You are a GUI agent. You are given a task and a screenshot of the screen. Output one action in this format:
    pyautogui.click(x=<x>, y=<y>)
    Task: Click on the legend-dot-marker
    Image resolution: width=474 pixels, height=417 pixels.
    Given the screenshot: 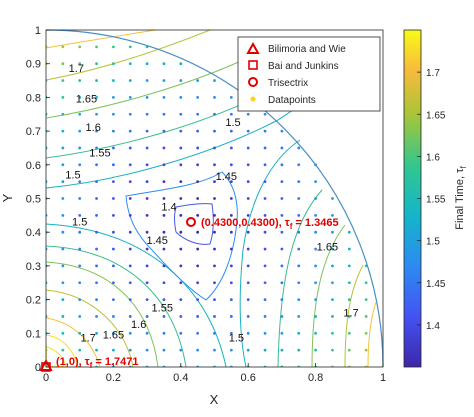 What is the action you would take?
    pyautogui.click(x=253, y=99)
    